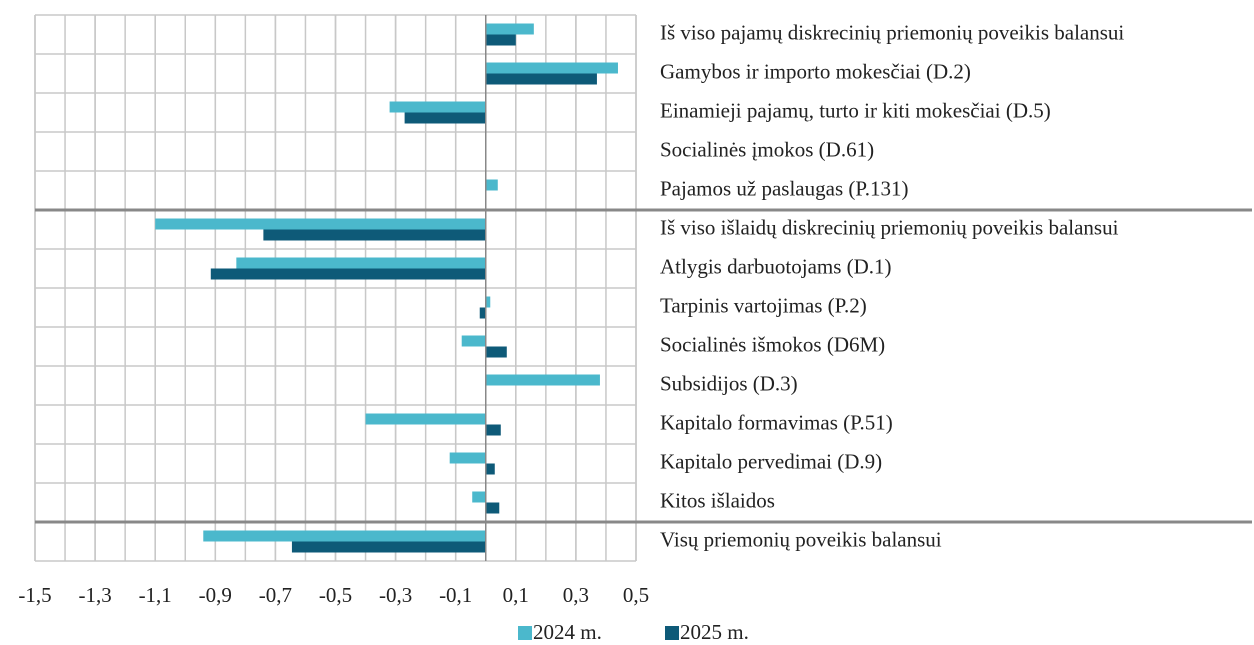 This screenshot has width=1254, height=645. Describe the element at coordinates (776, 422) in the screenshot. I see `category-label: Kapitalo formavimas (P.51)` at that location.